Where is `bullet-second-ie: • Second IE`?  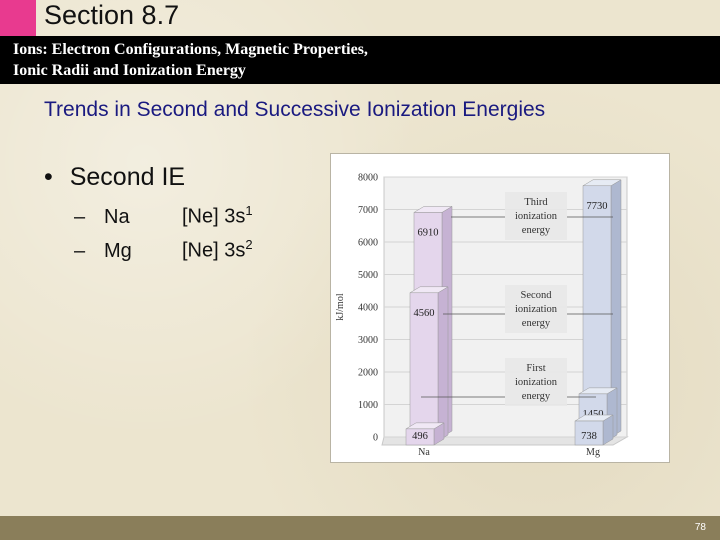 bullet-second-ie: • Second IE is located at coordinates (114, 177).